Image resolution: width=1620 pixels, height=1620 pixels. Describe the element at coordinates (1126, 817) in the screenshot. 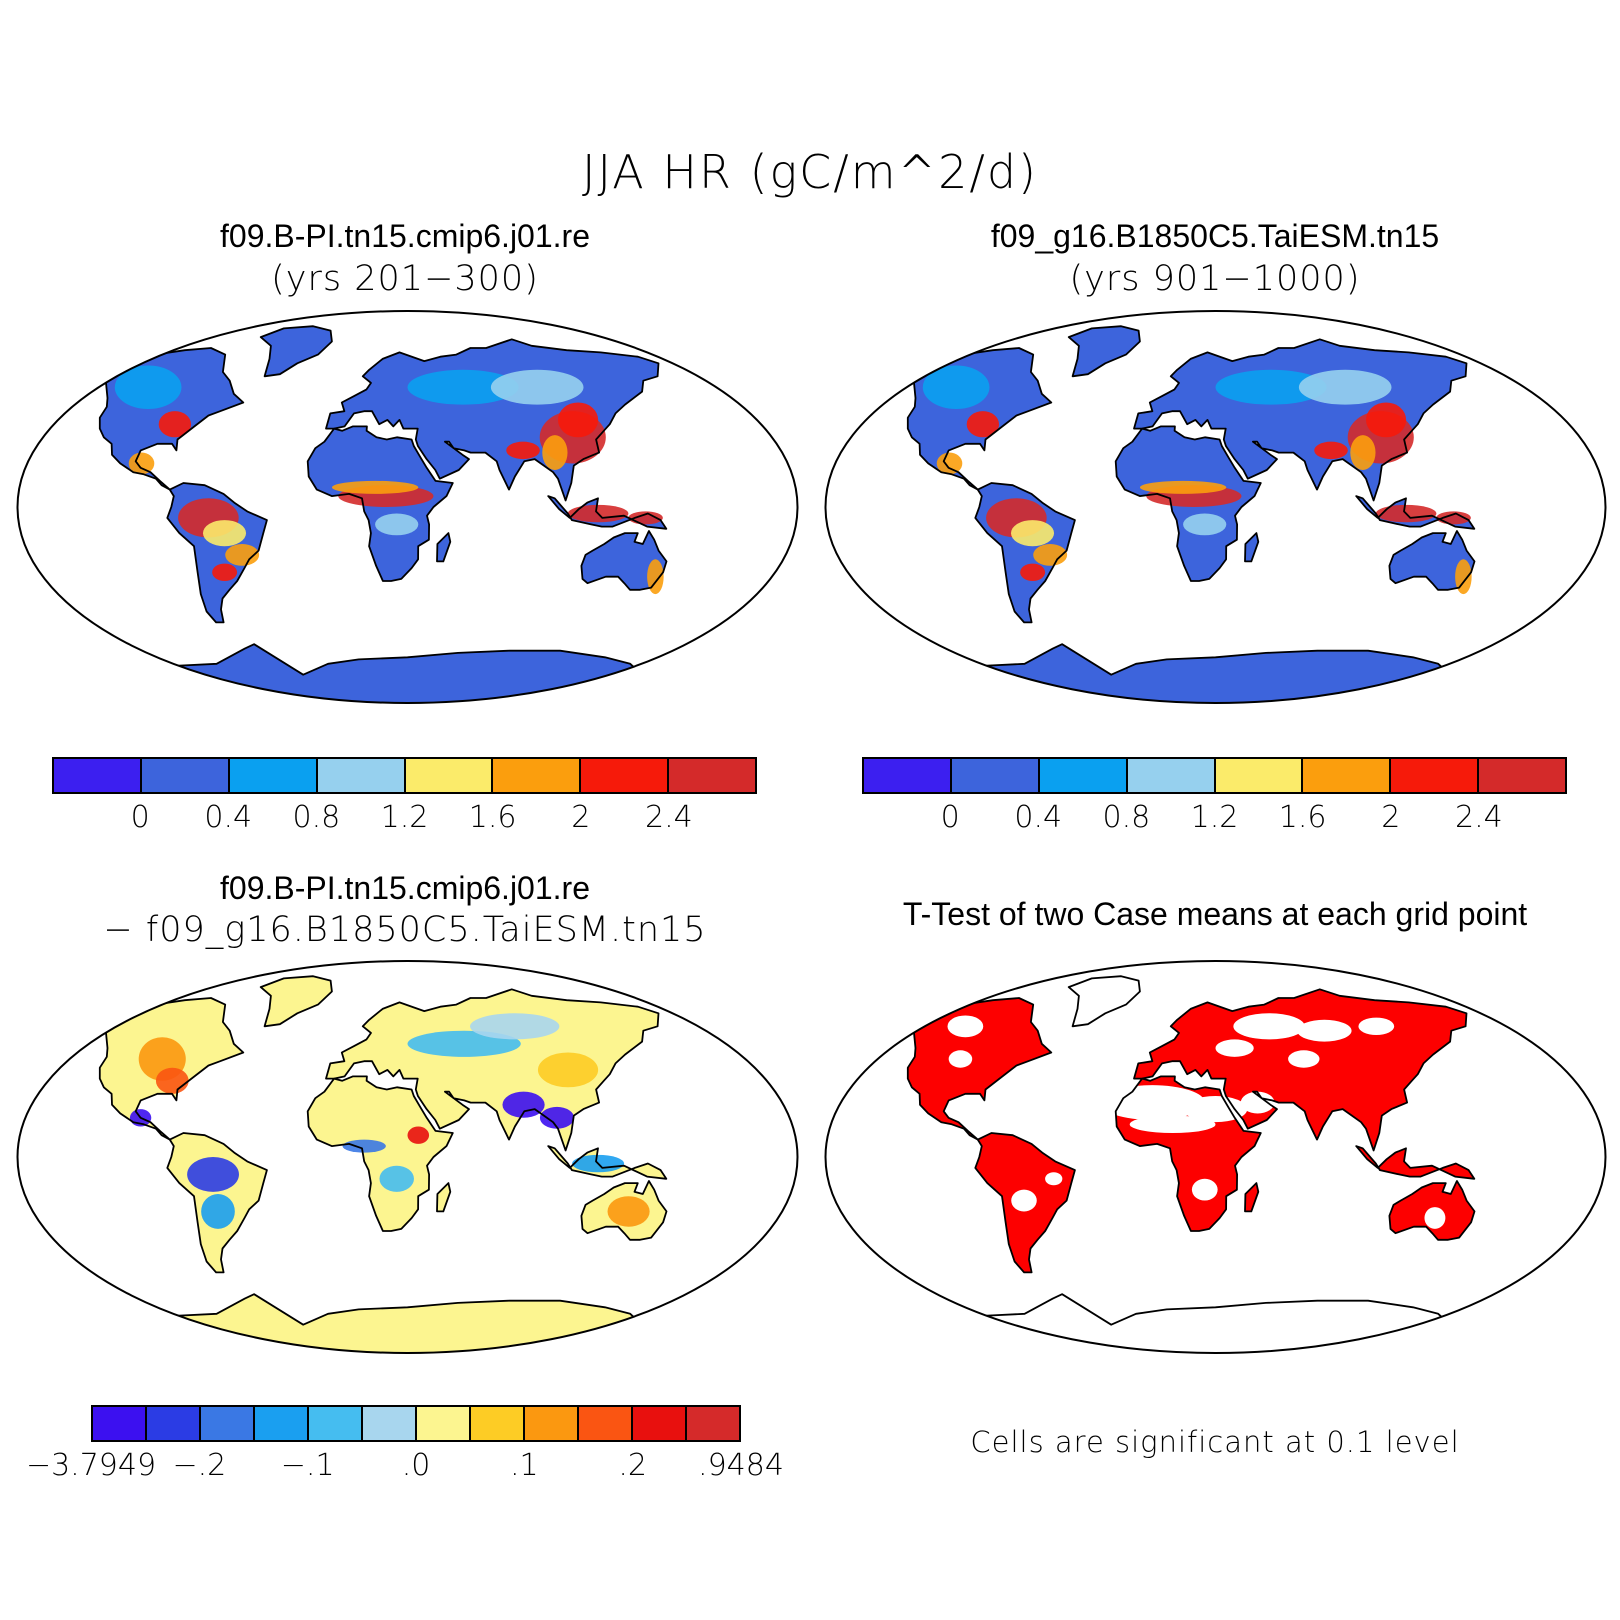

I see `colorbar-tick-label: 0.8` at that location.